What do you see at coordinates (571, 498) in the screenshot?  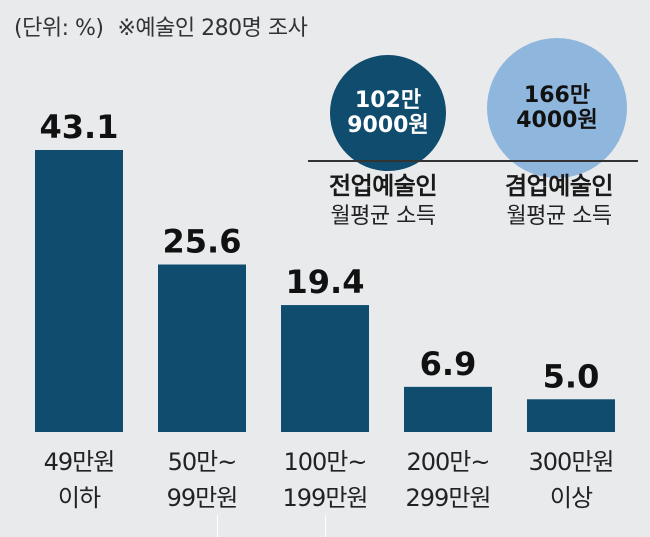 I see `category-label-5-line-2: 이상` at bounding box center [571, 498].